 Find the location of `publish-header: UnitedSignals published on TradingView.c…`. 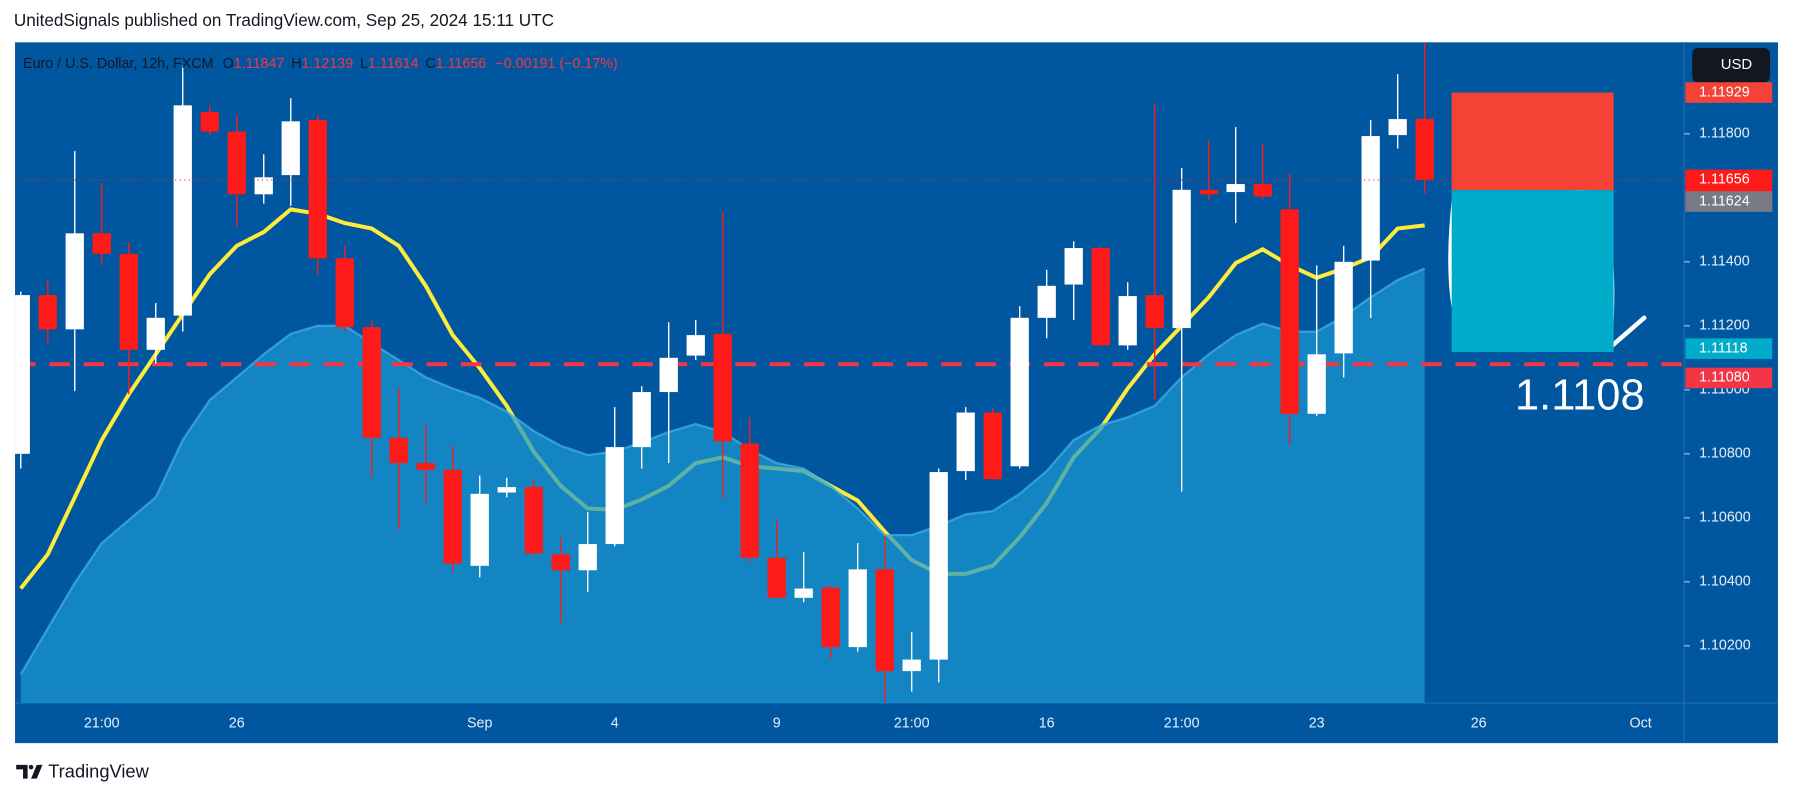

publish-header: UnitedSignals published on TradingView.c… is located at coordinates (284, 20).